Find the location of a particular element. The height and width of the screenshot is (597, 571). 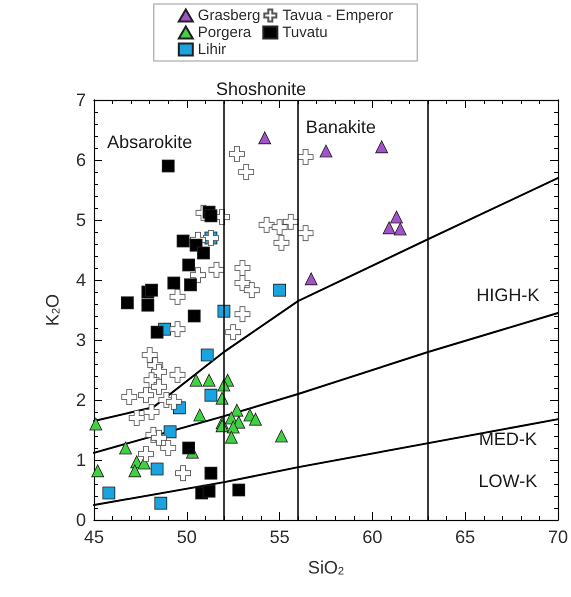

y-tick-label: 2 is located at coordinates (81, 400).